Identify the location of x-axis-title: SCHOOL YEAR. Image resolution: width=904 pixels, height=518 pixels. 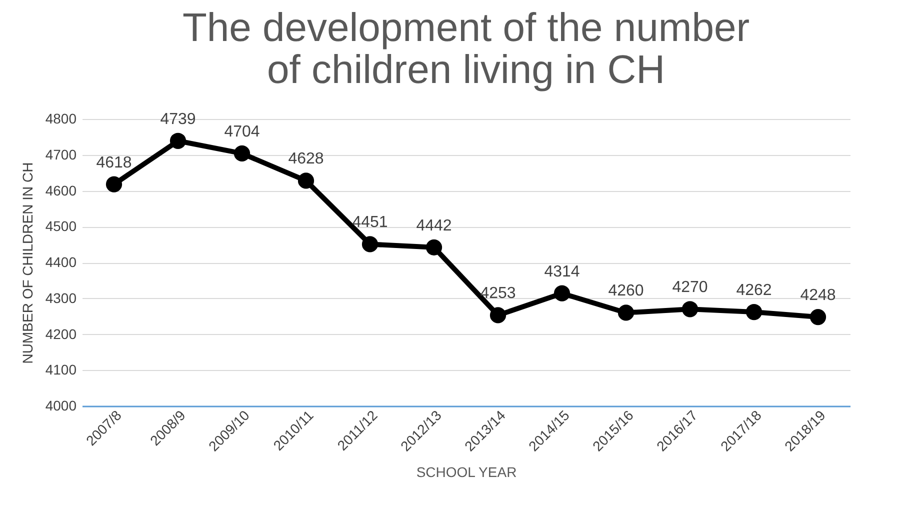
(466, 472).